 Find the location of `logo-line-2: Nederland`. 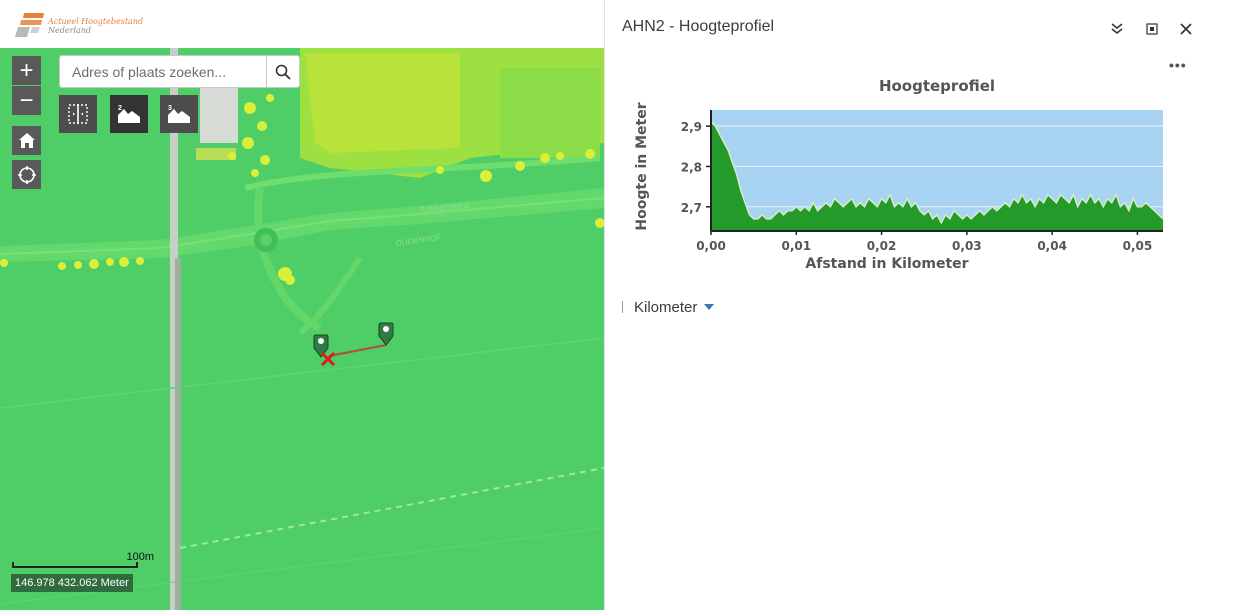

logo-line-2: Nederland is located at coordinates (70, 30).